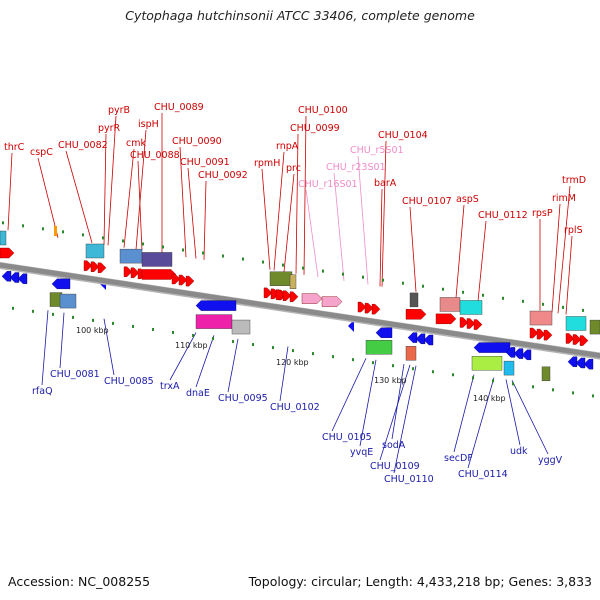  What do you see at coordinates (356, 167) in the screenshot?
I see `gene-label-forward: CHU_r23S01` at bounding box center [356, 167].